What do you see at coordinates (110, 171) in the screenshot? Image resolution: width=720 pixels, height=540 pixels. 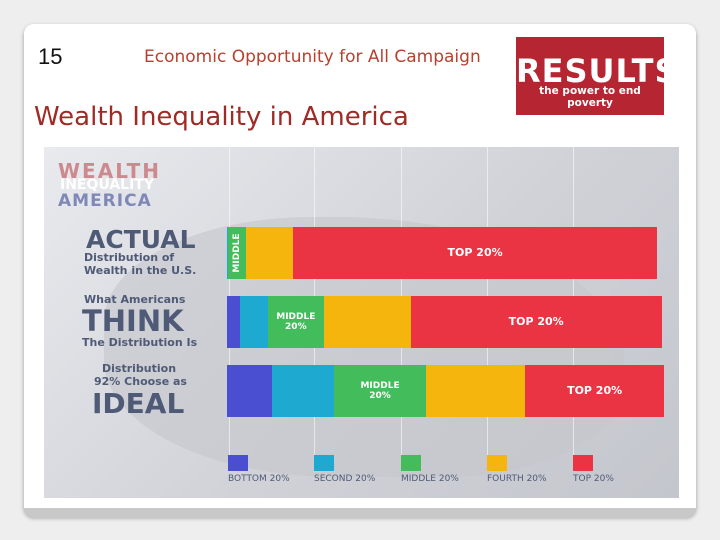 I see `header-wealth: WEALTH` at bounding box center [110, 171].